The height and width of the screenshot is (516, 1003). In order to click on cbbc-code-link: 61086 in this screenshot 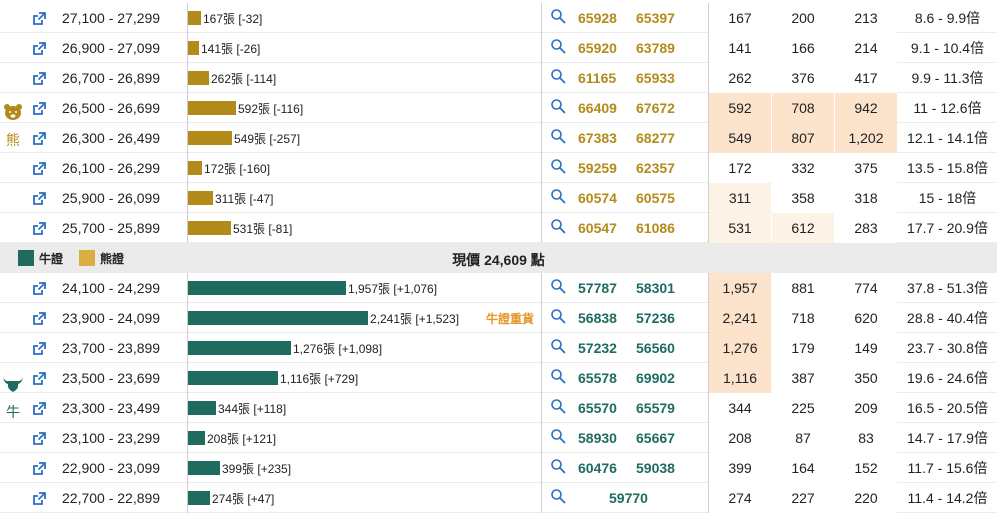, I will do `click(655, 228)`.